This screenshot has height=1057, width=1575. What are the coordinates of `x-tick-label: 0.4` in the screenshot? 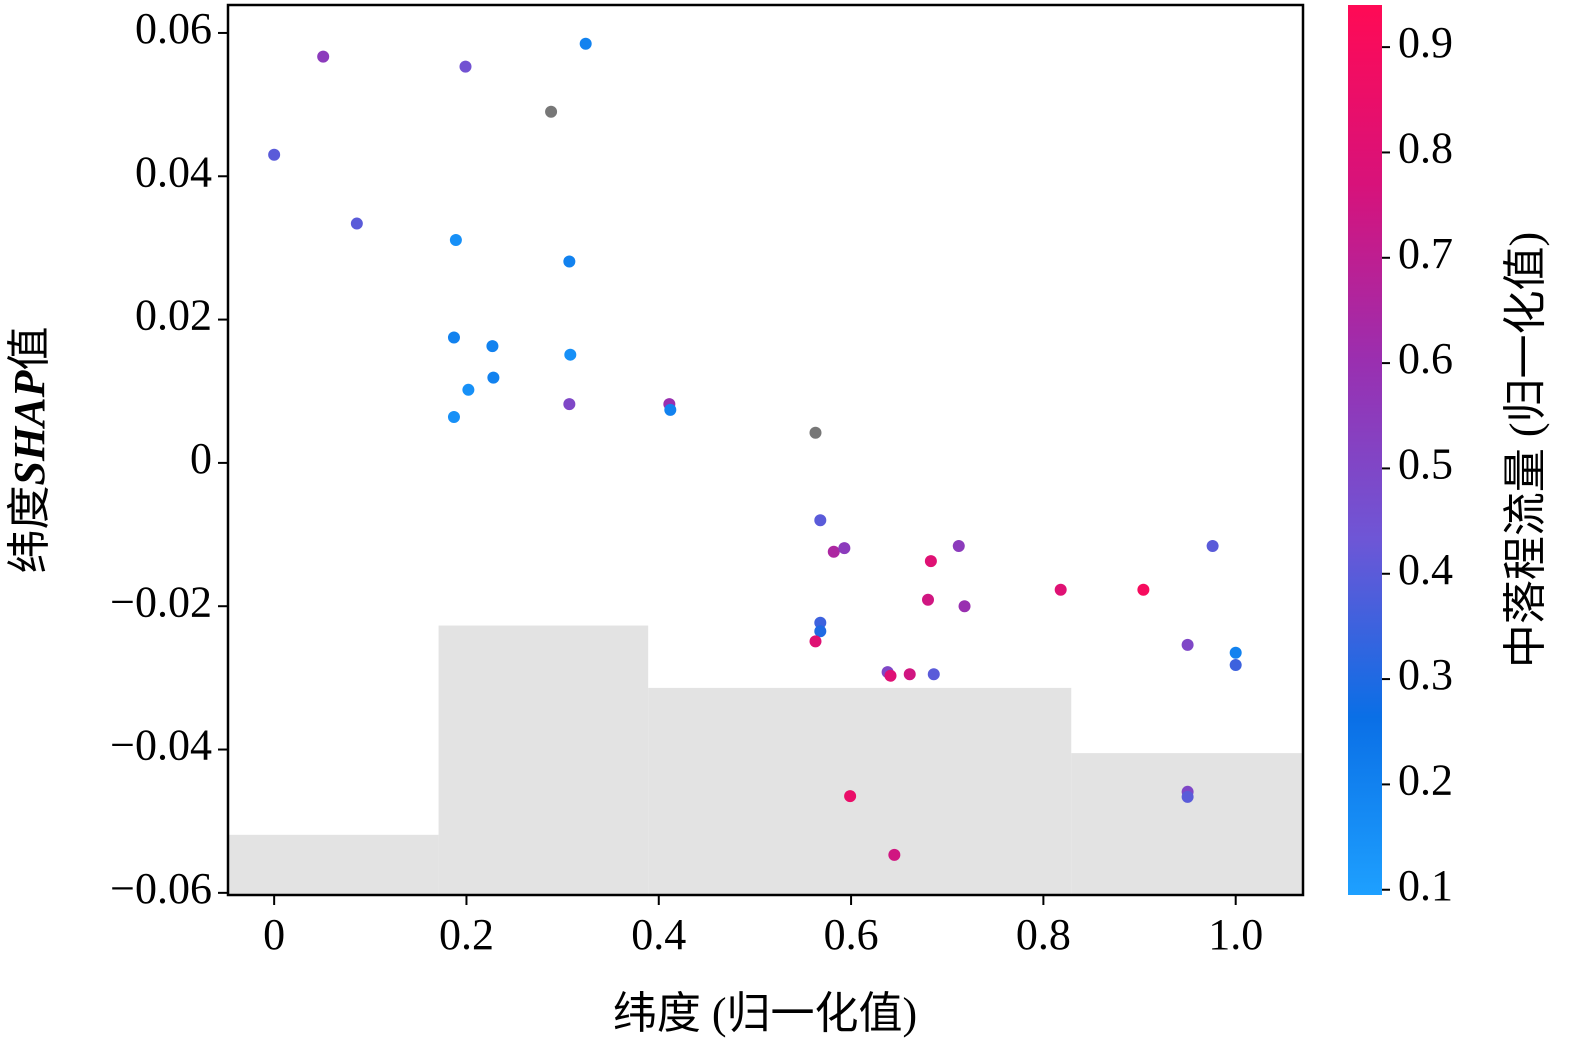 It's located at (658, 934).